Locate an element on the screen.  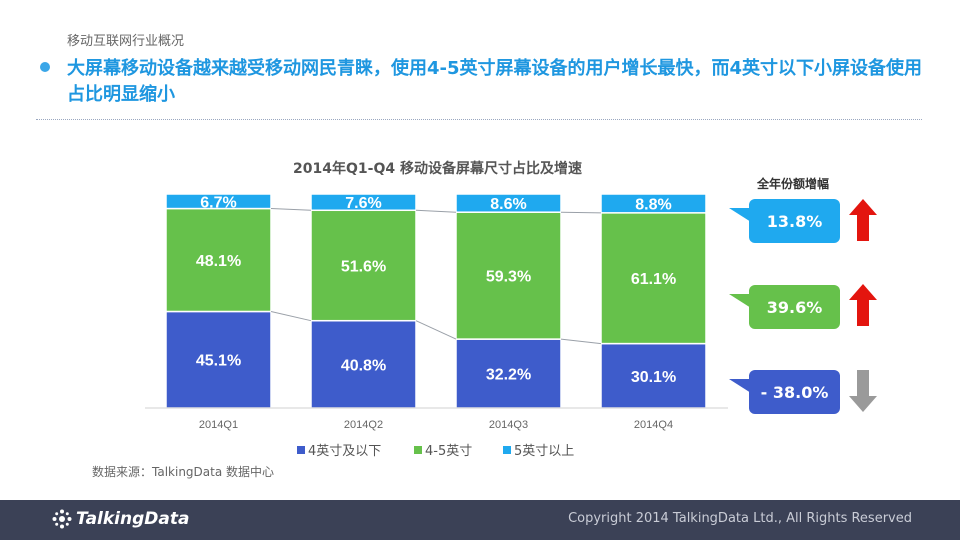
legend-swatch-mid is located at coordinates (418, 449).